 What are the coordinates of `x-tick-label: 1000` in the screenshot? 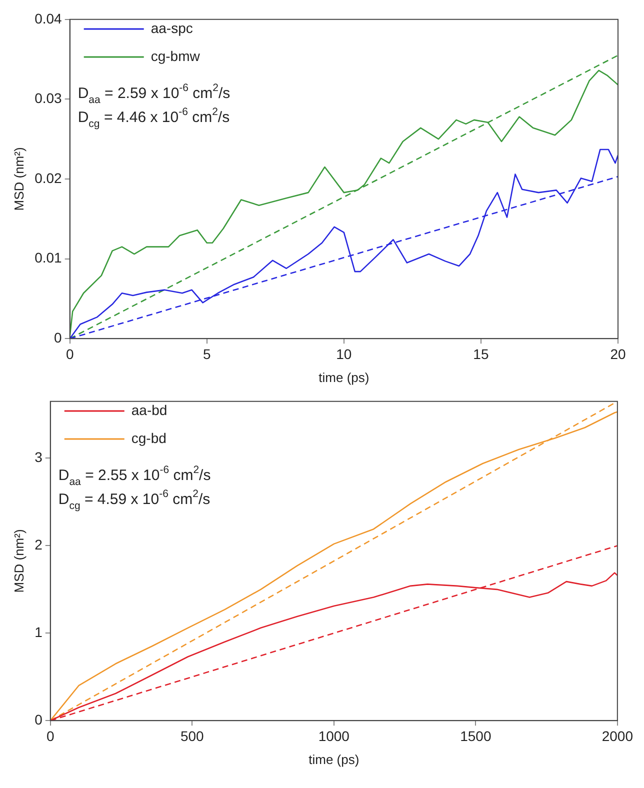 It's located at (334, 736).